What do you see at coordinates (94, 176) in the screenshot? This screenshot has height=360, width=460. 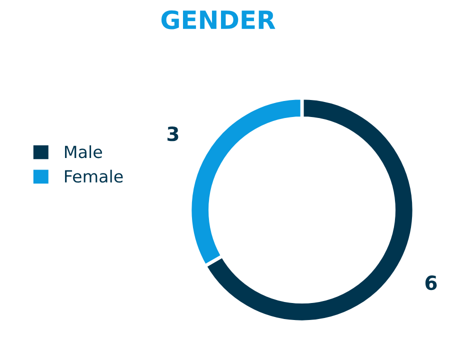 I see `legend-label: Female` at bounding box center [94, 176].